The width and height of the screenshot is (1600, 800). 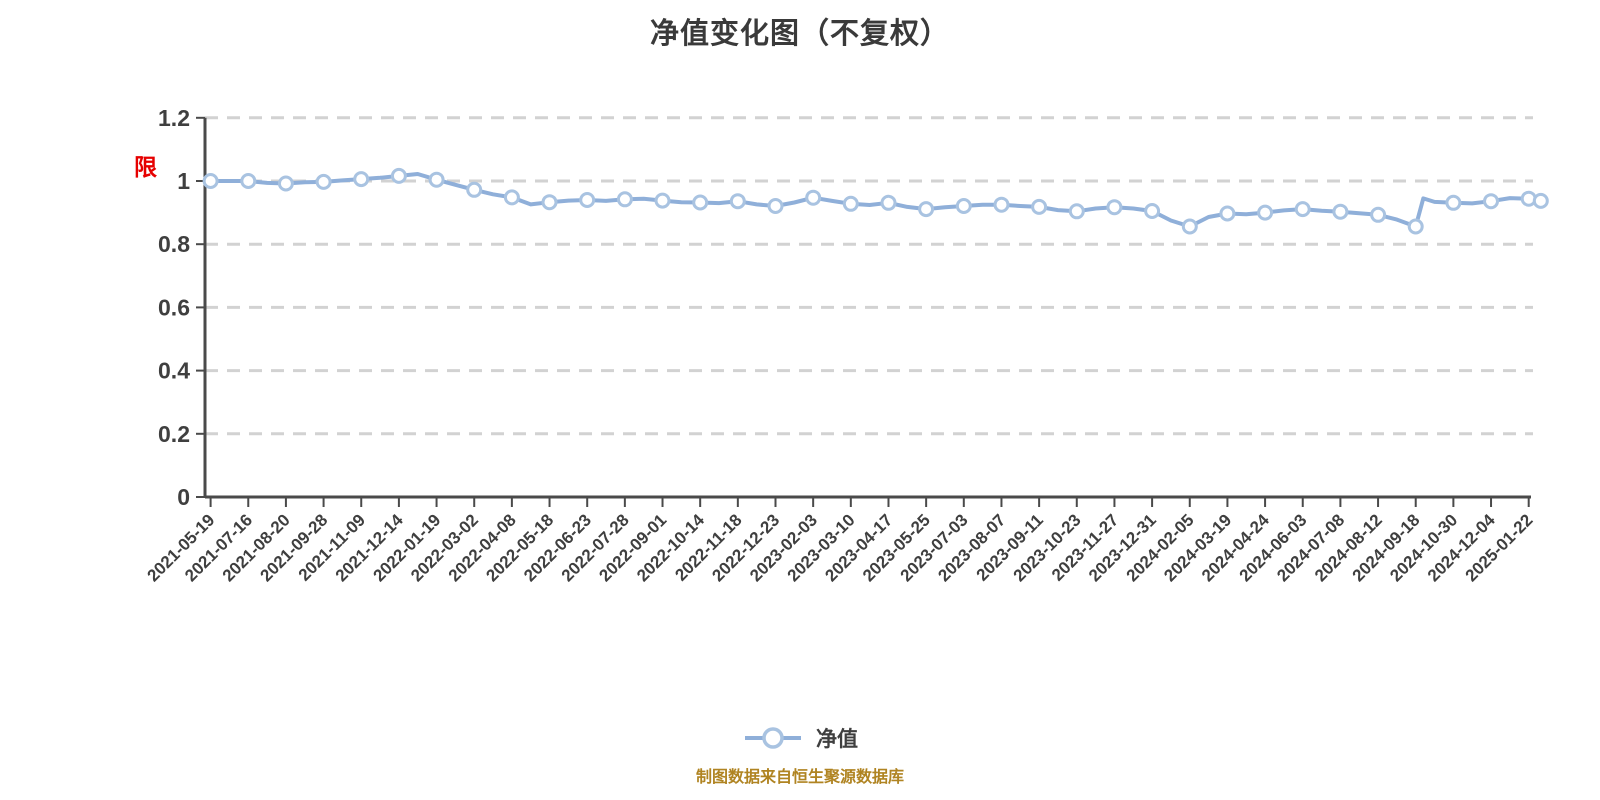 What do you see at coordinates (799, 34) in the screenshot?
I see `chart-title: 净值变化图（不复权）` at bounding box center [799, 34].